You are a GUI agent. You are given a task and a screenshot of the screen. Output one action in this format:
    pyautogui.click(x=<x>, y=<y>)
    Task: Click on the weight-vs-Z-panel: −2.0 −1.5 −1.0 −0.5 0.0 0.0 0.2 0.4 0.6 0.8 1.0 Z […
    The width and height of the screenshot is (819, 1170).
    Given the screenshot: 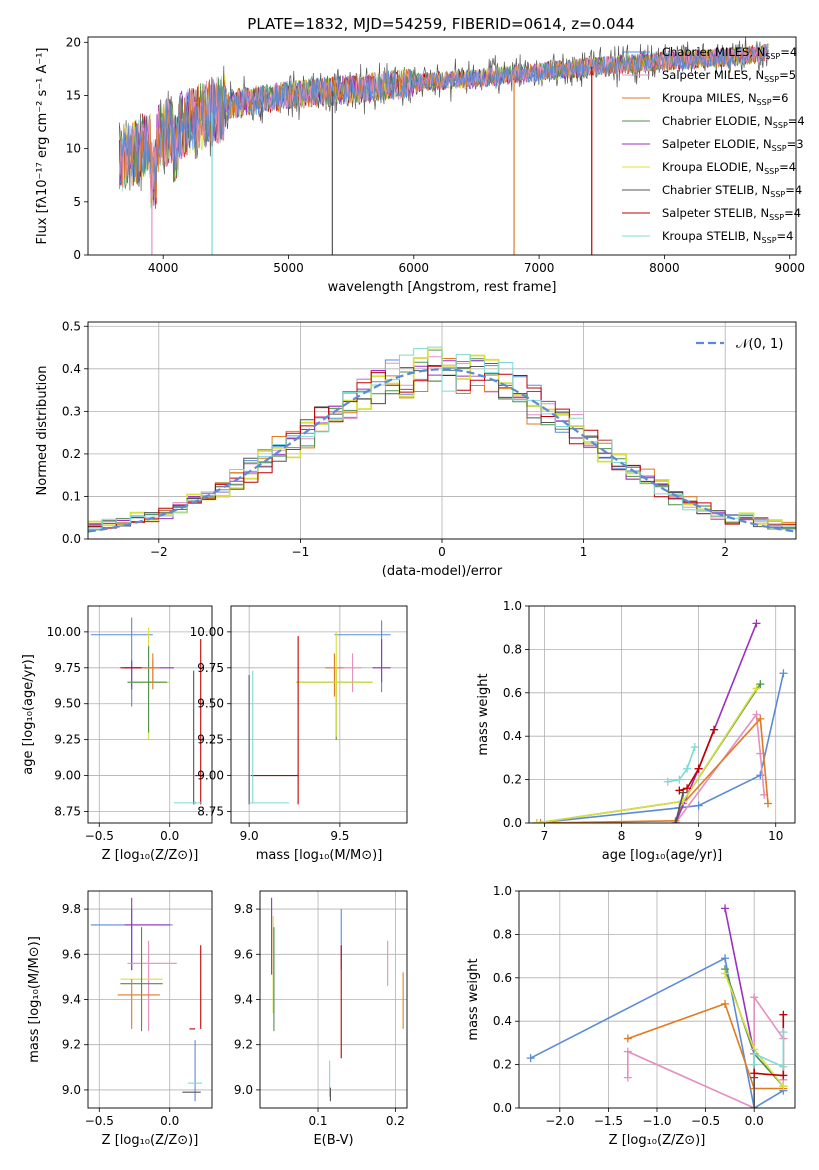 What is the action you would take?
    pyautogui.click(x=631, y=1016)
    